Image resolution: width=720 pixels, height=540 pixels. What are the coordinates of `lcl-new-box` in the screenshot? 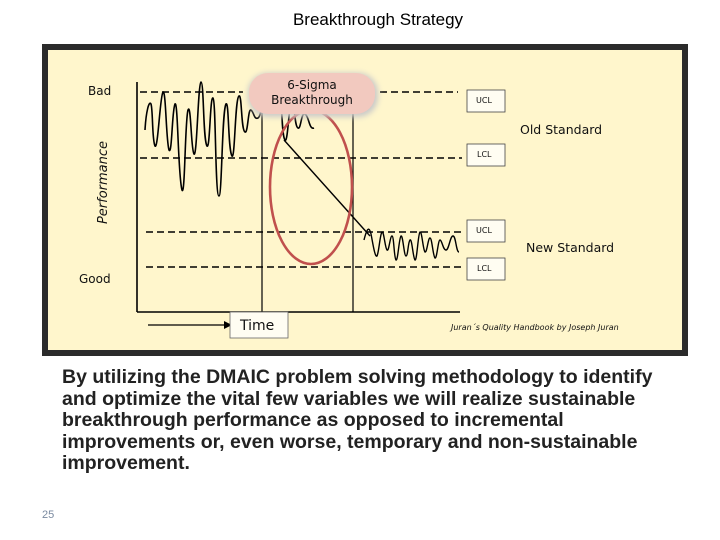 It's located at (486, 269).